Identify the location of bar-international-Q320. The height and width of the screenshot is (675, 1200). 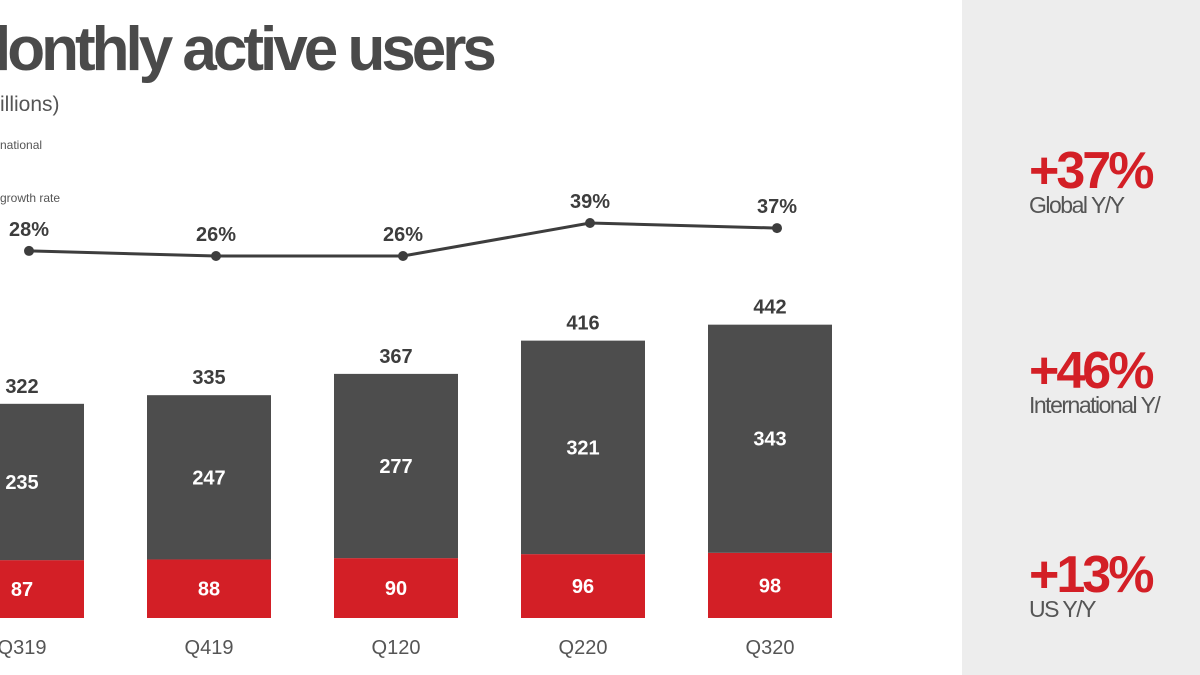
(770, 438).